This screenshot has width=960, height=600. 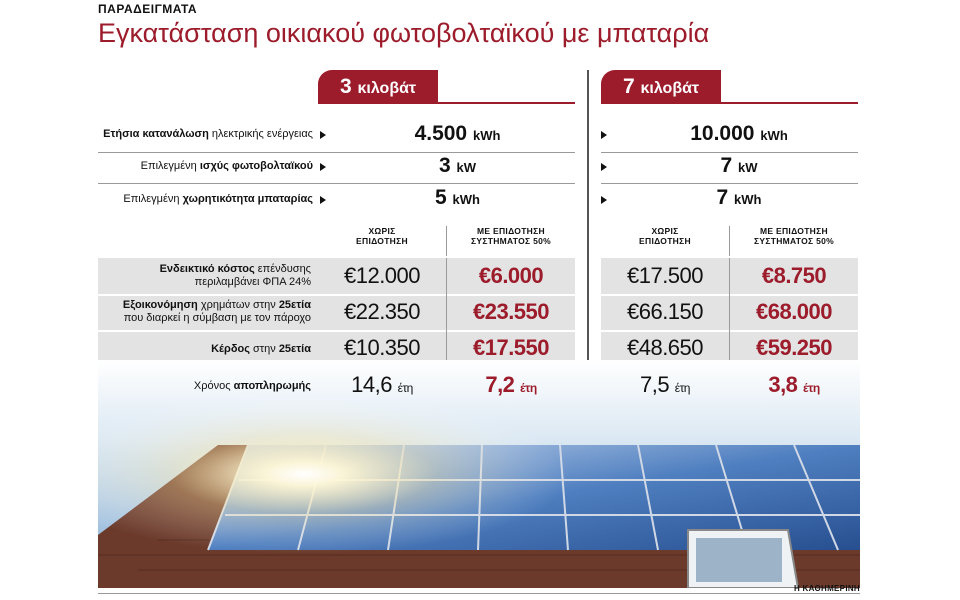 I want to click on value-number: 4.500, so click(x=441, y=133).